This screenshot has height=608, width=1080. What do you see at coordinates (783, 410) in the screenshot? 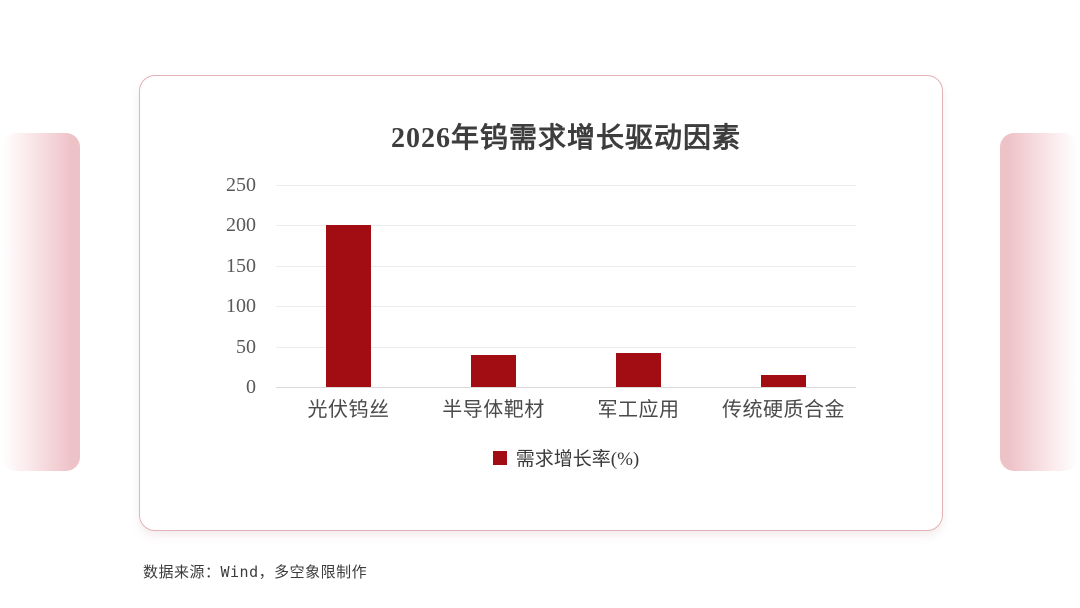
I see `x-tick-label: 传统硬质合金` at bounding box center [783, 410].